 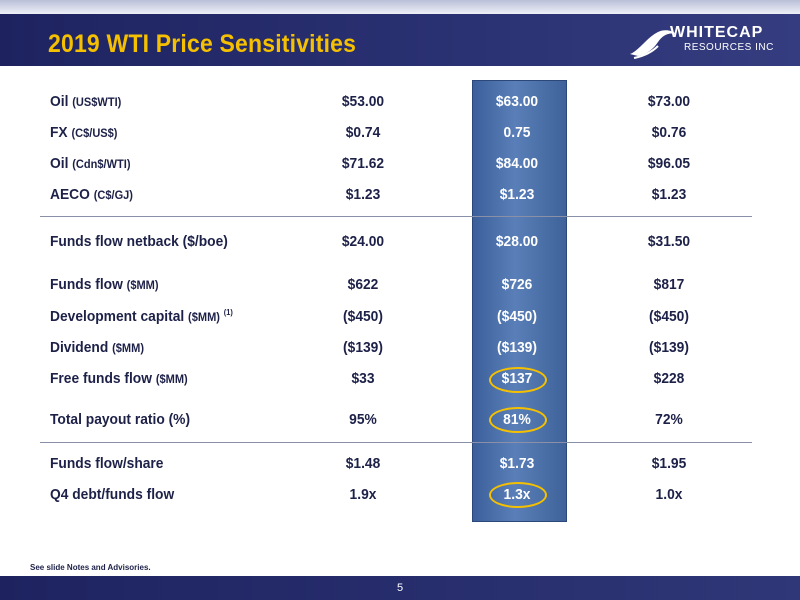 I want to click on cell-high: $73.00, so click(x=669, y=101).